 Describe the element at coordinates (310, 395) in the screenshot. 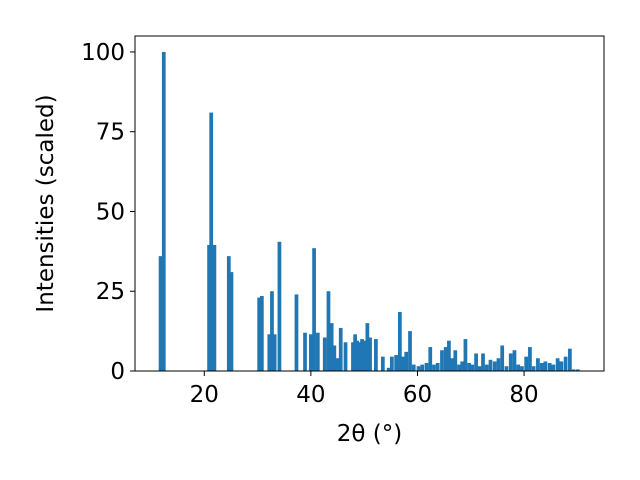

I see `x-tick-label: 40` at that location.